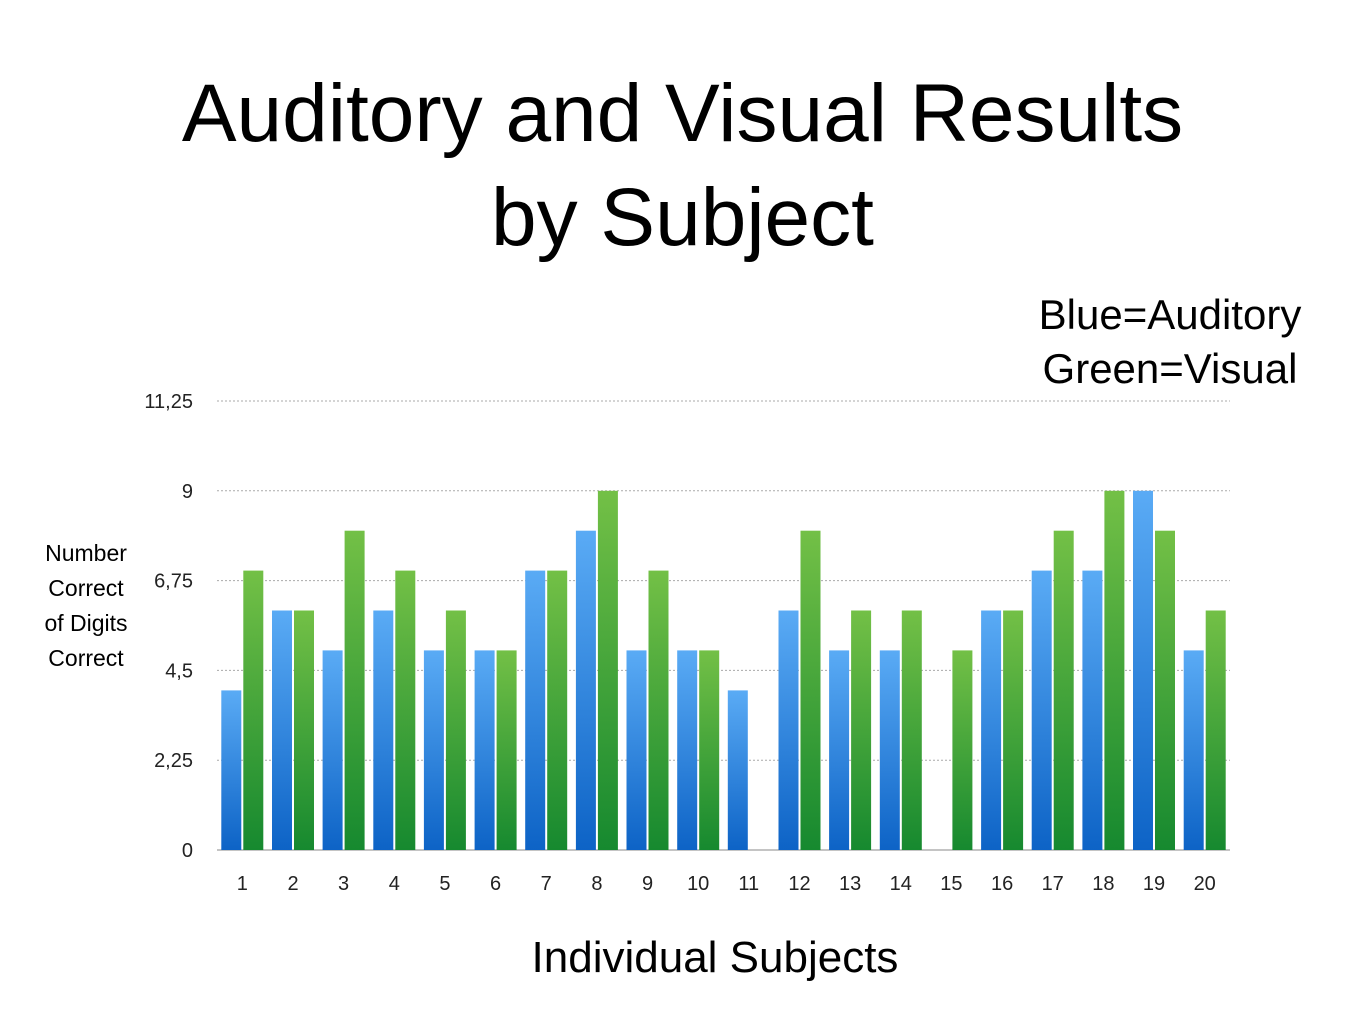  What do you see at coordinates (173, 582) in the screenshot?
I see `y-tick-label: 6,75` at bounding box center [173, 582].